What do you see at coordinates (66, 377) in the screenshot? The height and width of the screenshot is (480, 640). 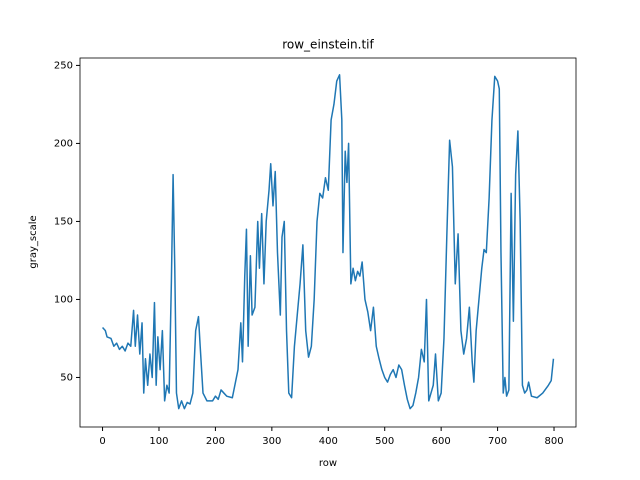 I see `y-tick-label: 50` at bounding box center [66, 377].